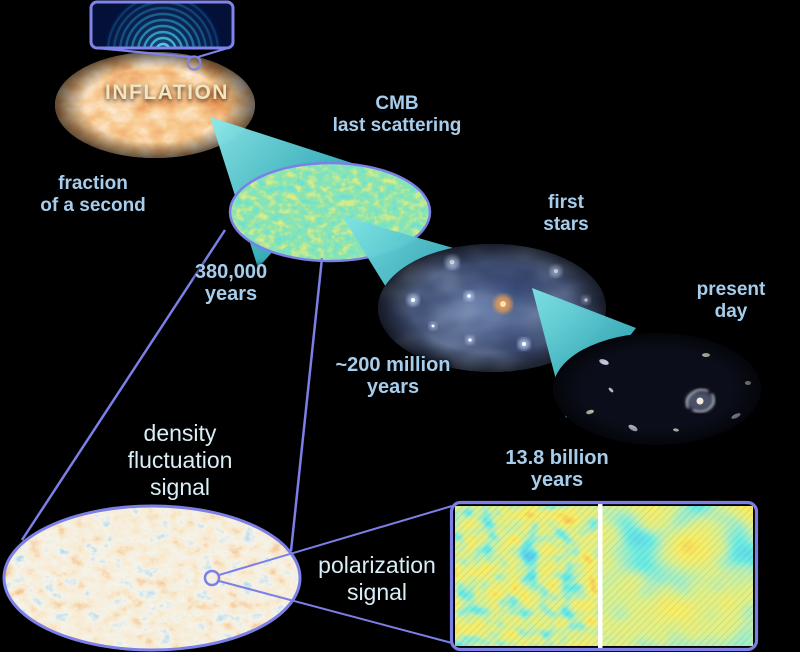  What do you see at coordinates (377, 578) in the screenshot?
I see `polarization-signal-label: polarization signal` at bounding box center [377, 578].